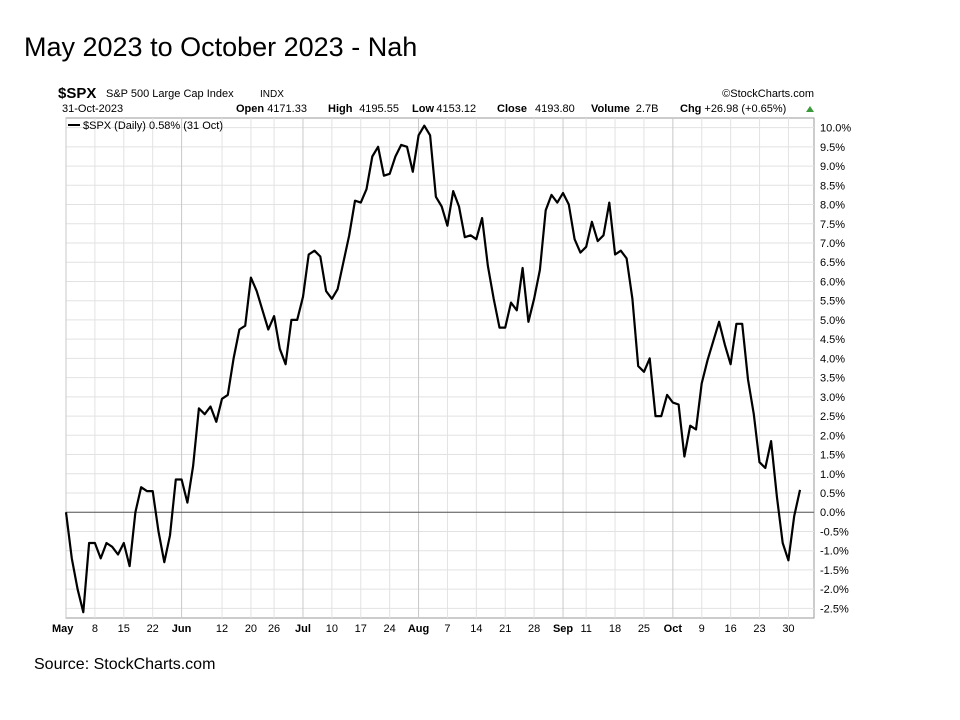 This screenshot has height=720, width=960. Describe the element at coordinates (534, 629) in the screenshot. I see `x-tick-label: 28` at that location.